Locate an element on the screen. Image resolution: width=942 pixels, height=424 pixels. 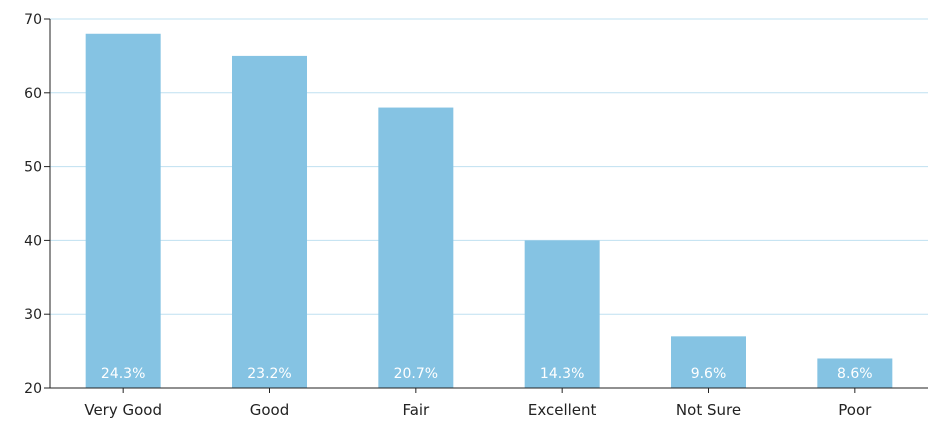
bar-data-label: 20.7% is located at coordinates (416, 374).